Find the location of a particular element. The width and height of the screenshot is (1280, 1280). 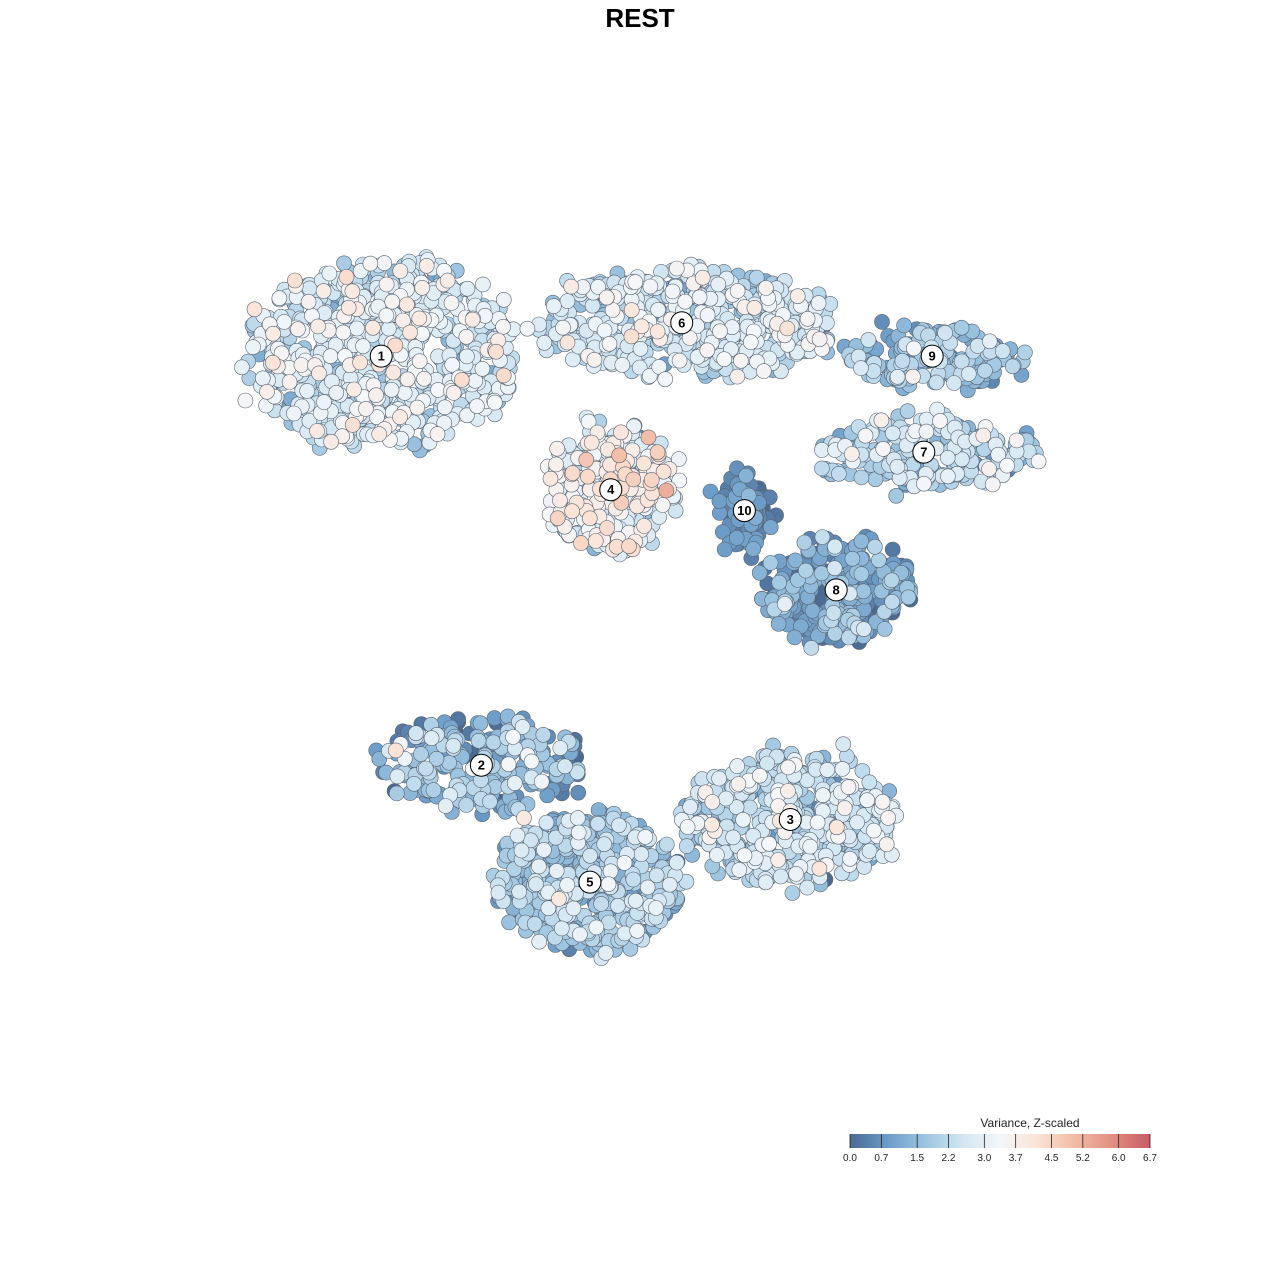

cluster-label-8: 8 is located at coordinates (836, 590).